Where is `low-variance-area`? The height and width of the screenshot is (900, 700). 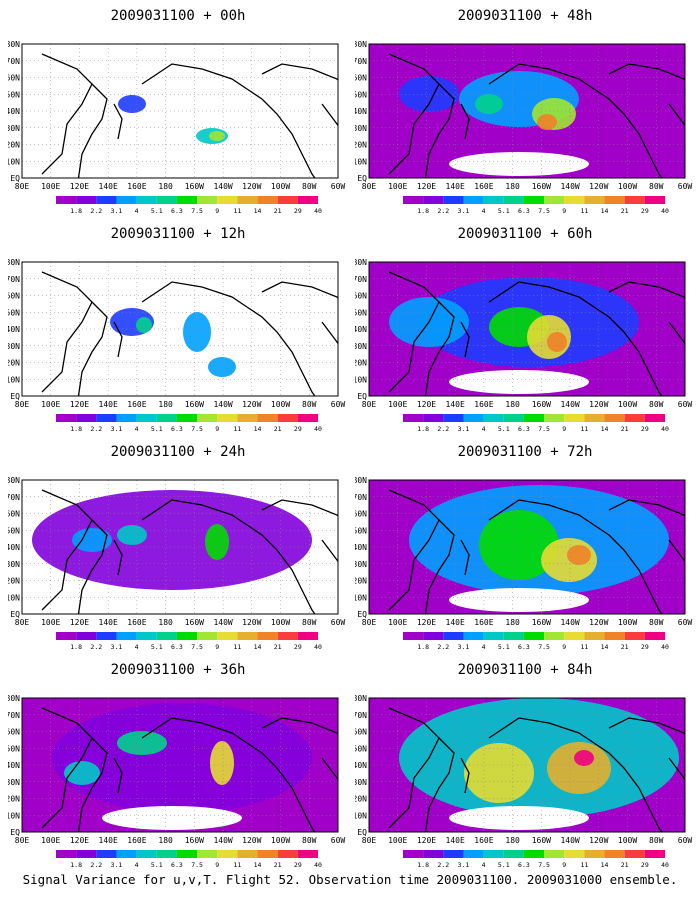
low-variance-area is located at coordinates (519, 382).